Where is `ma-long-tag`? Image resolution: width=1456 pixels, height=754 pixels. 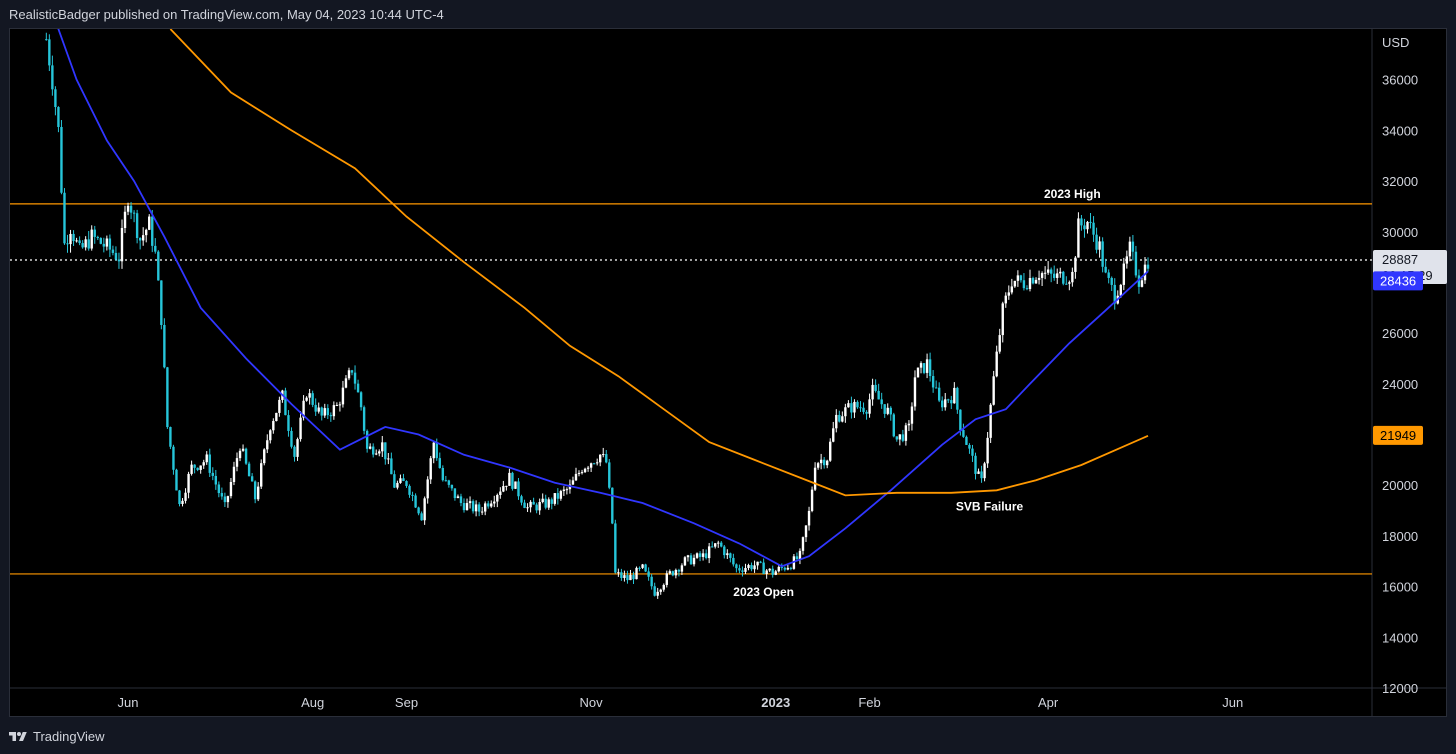
ma-long-tag is located at coordinates (1398, 435).